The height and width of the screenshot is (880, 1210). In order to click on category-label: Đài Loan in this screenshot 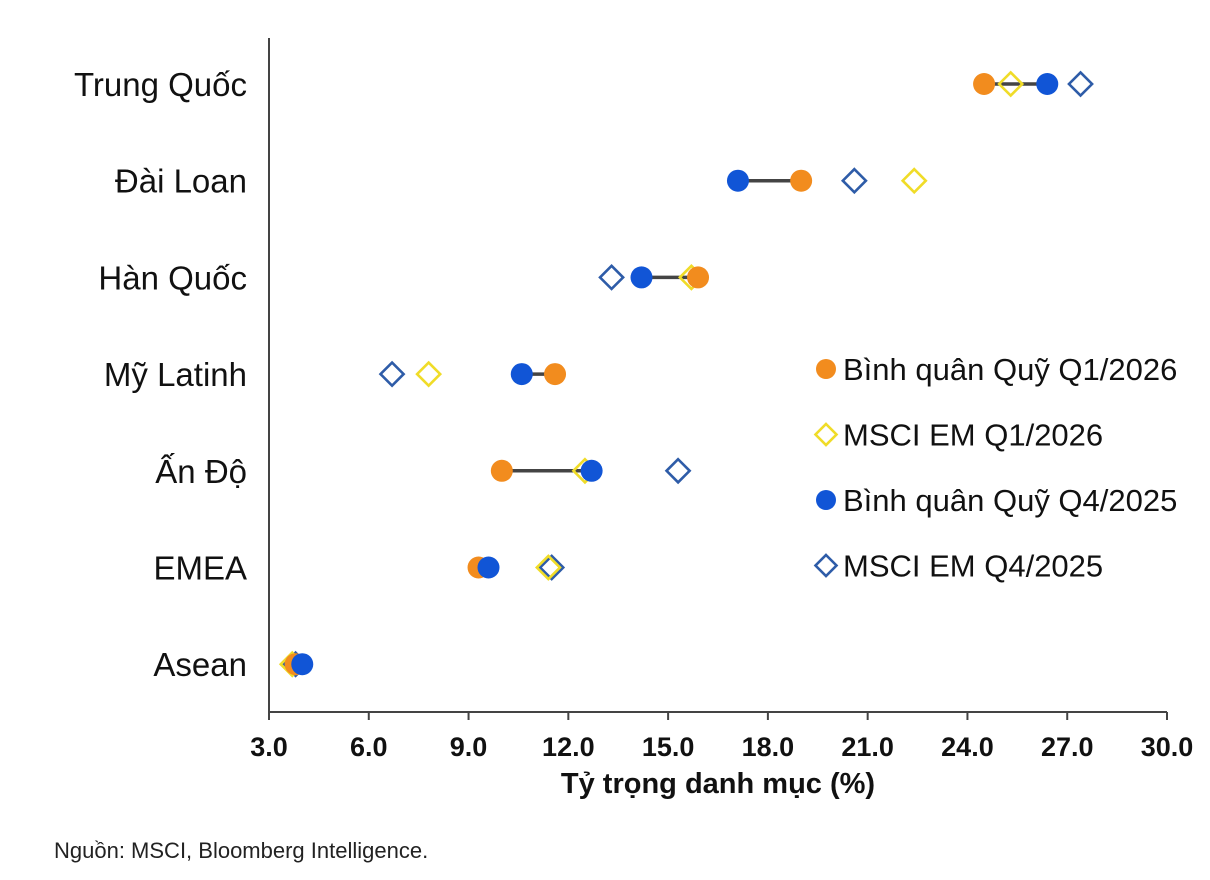, I will do `click(181, 181)`.